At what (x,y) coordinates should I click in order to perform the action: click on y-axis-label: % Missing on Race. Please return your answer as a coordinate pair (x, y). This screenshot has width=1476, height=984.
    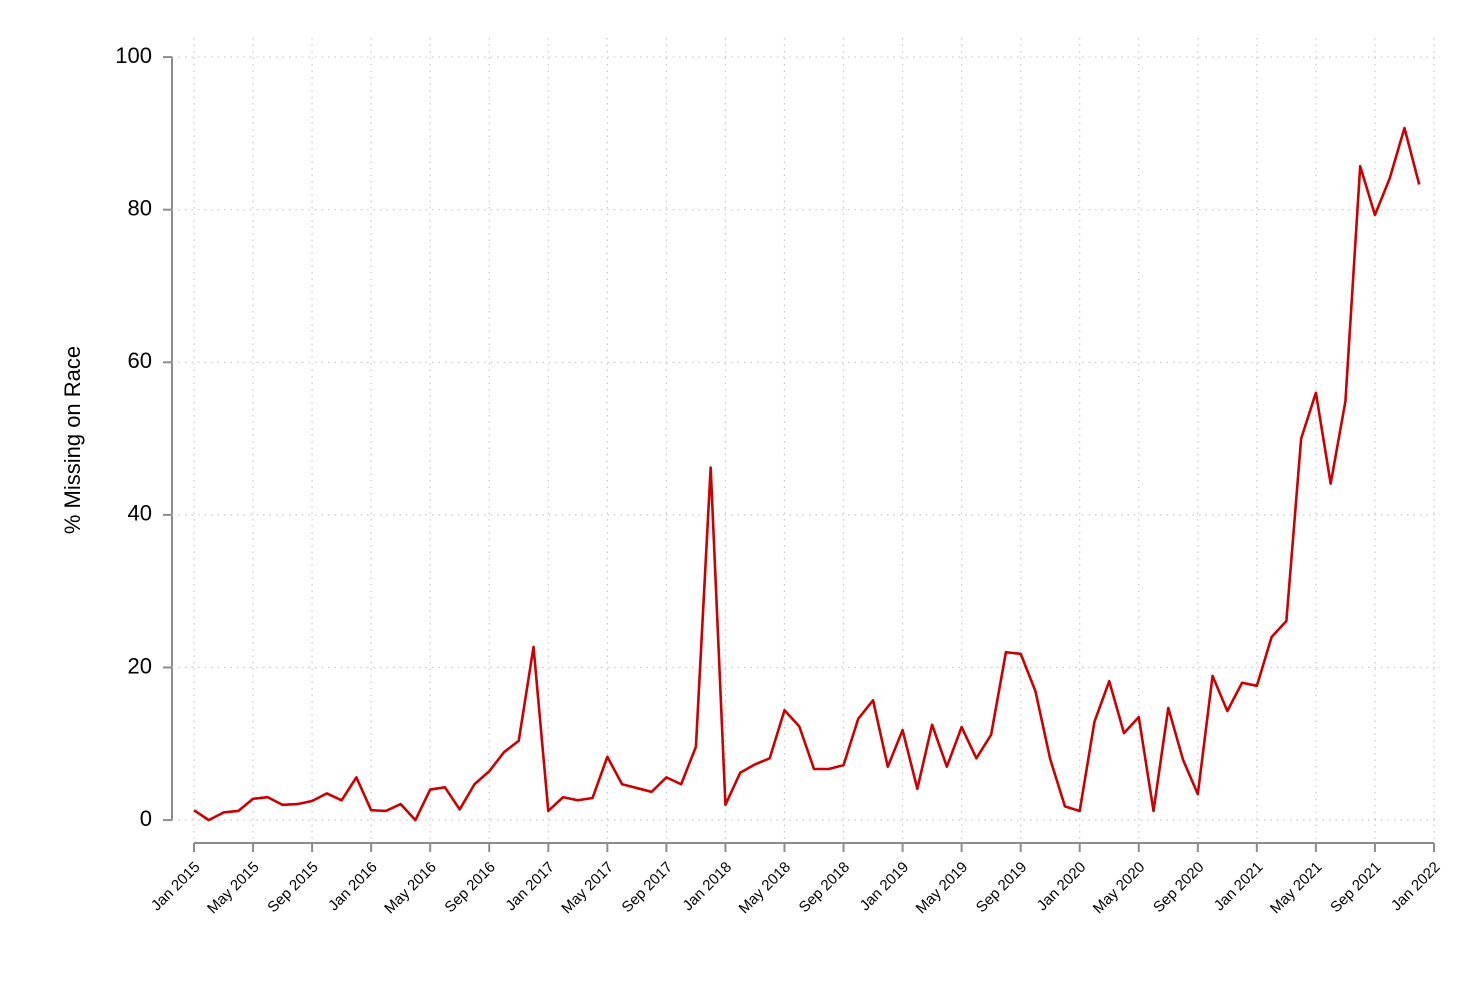
    Looking at the image, I should click on (72, 440).